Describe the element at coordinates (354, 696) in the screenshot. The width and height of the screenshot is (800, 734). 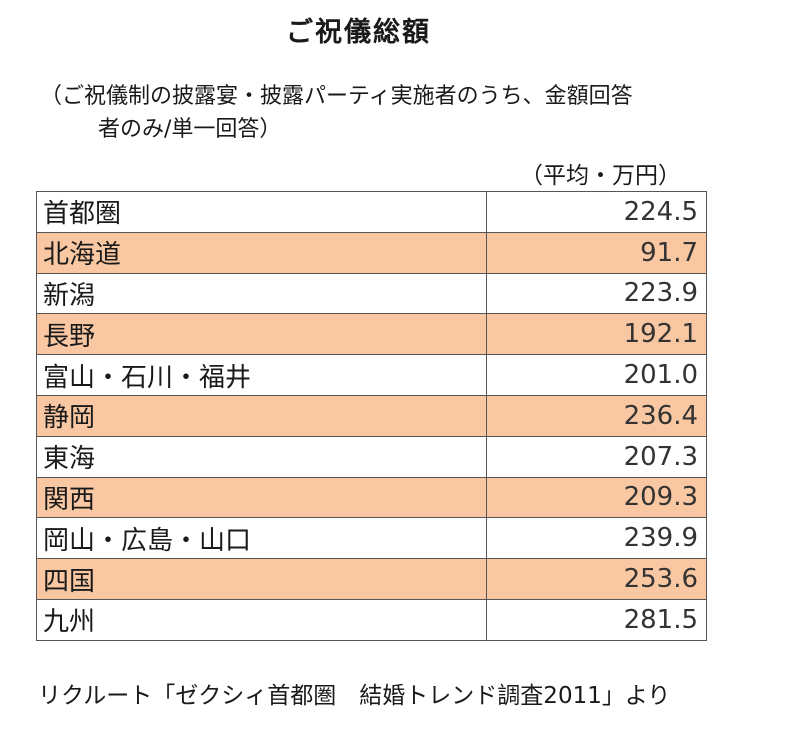
I see `source-note: リクルート「ゼクシィ首都圏 結婚トレンド調査2011」より` at that location.